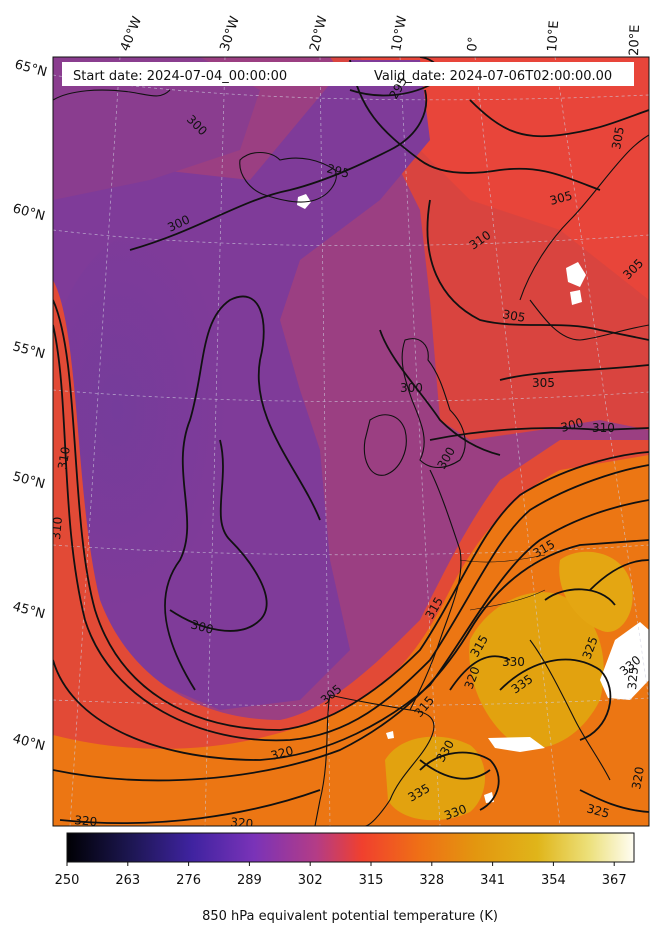  Describe the element at coordinates (614, 880) in the screenshot. I see `colorbar-tick-label: 367` at that location.